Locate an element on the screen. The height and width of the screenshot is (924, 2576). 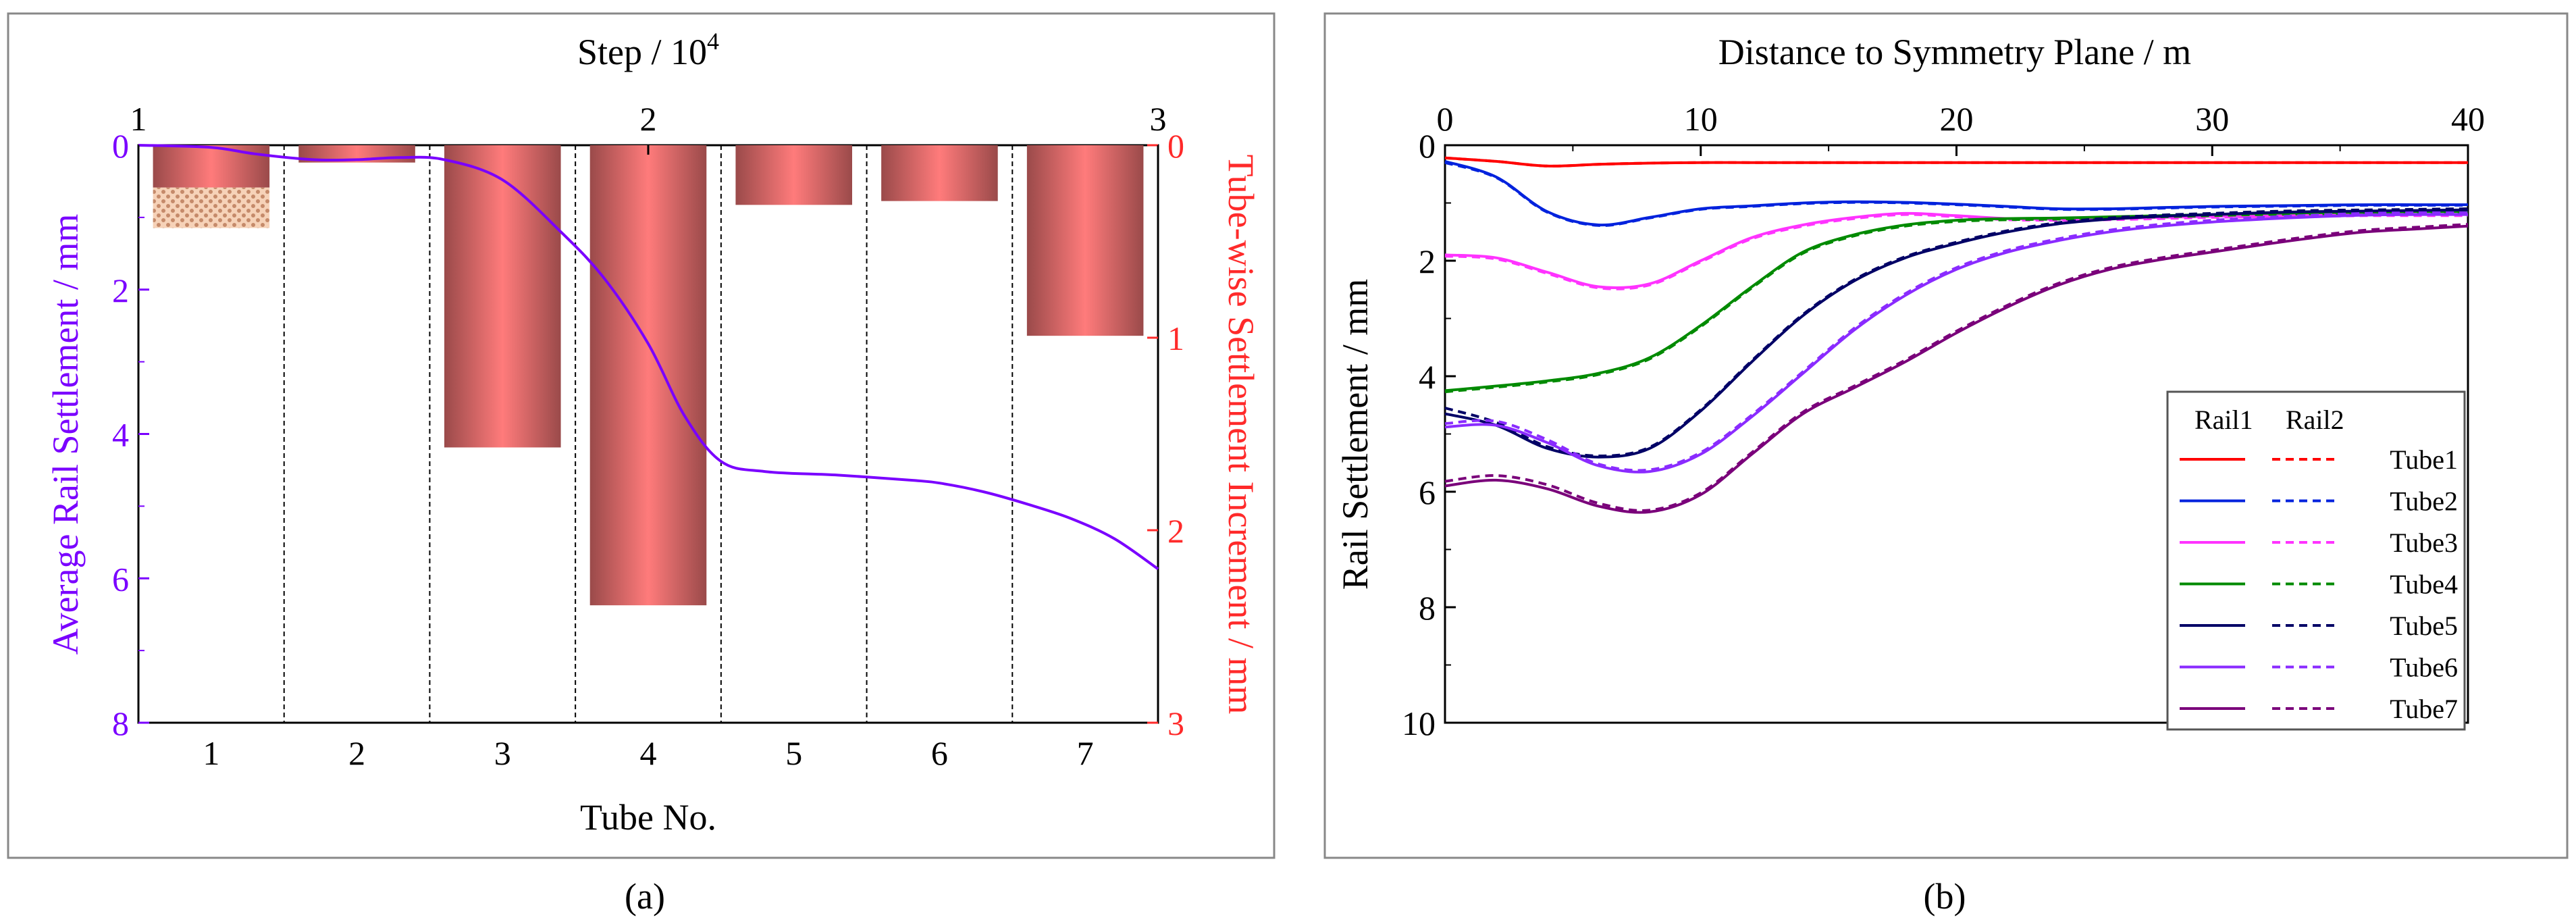
a-top-axis-ticks: 1 2 3 is located at coordinates (648, 127).